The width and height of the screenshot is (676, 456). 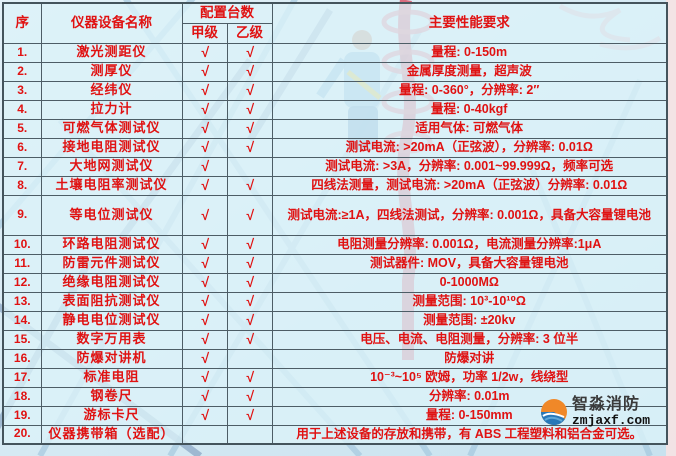 I want to click on header-config-count: 配置台数, so click(x=227, y=13).